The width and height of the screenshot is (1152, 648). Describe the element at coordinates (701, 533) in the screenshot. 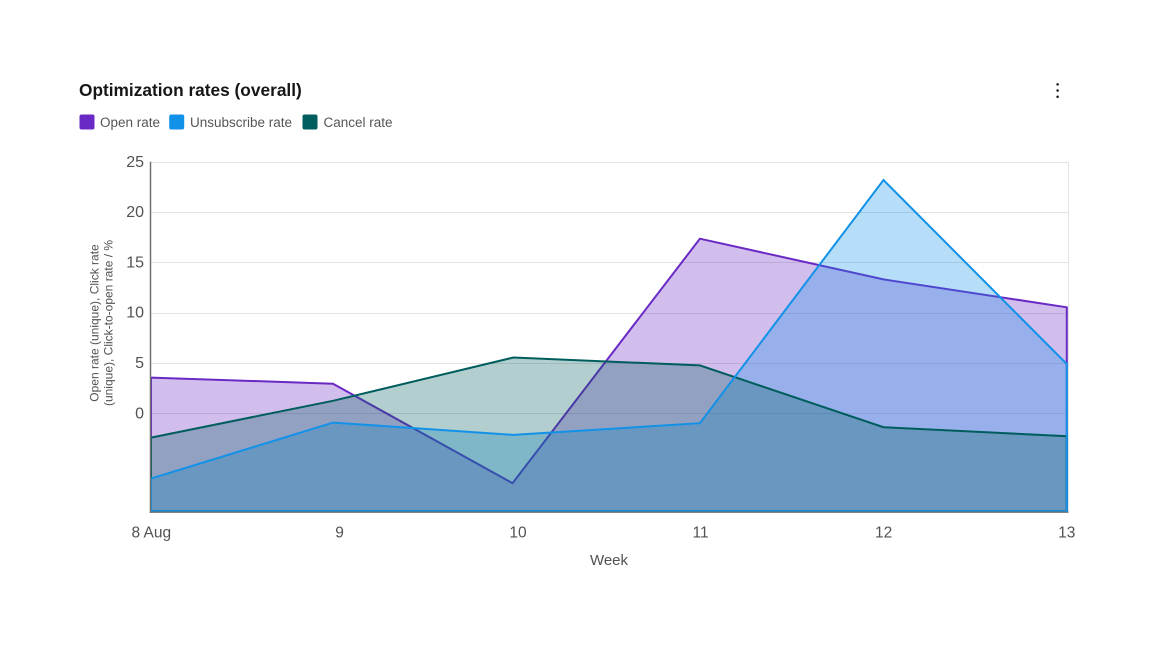

I see `svg-text: 11` at that location.